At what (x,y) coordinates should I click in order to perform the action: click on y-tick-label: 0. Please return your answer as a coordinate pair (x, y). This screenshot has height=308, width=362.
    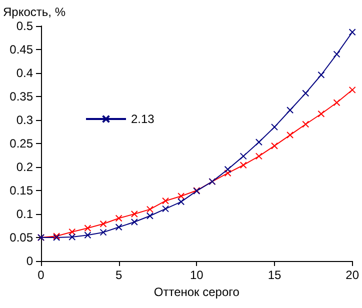
    Looking at the image, I should click on (30, 261).